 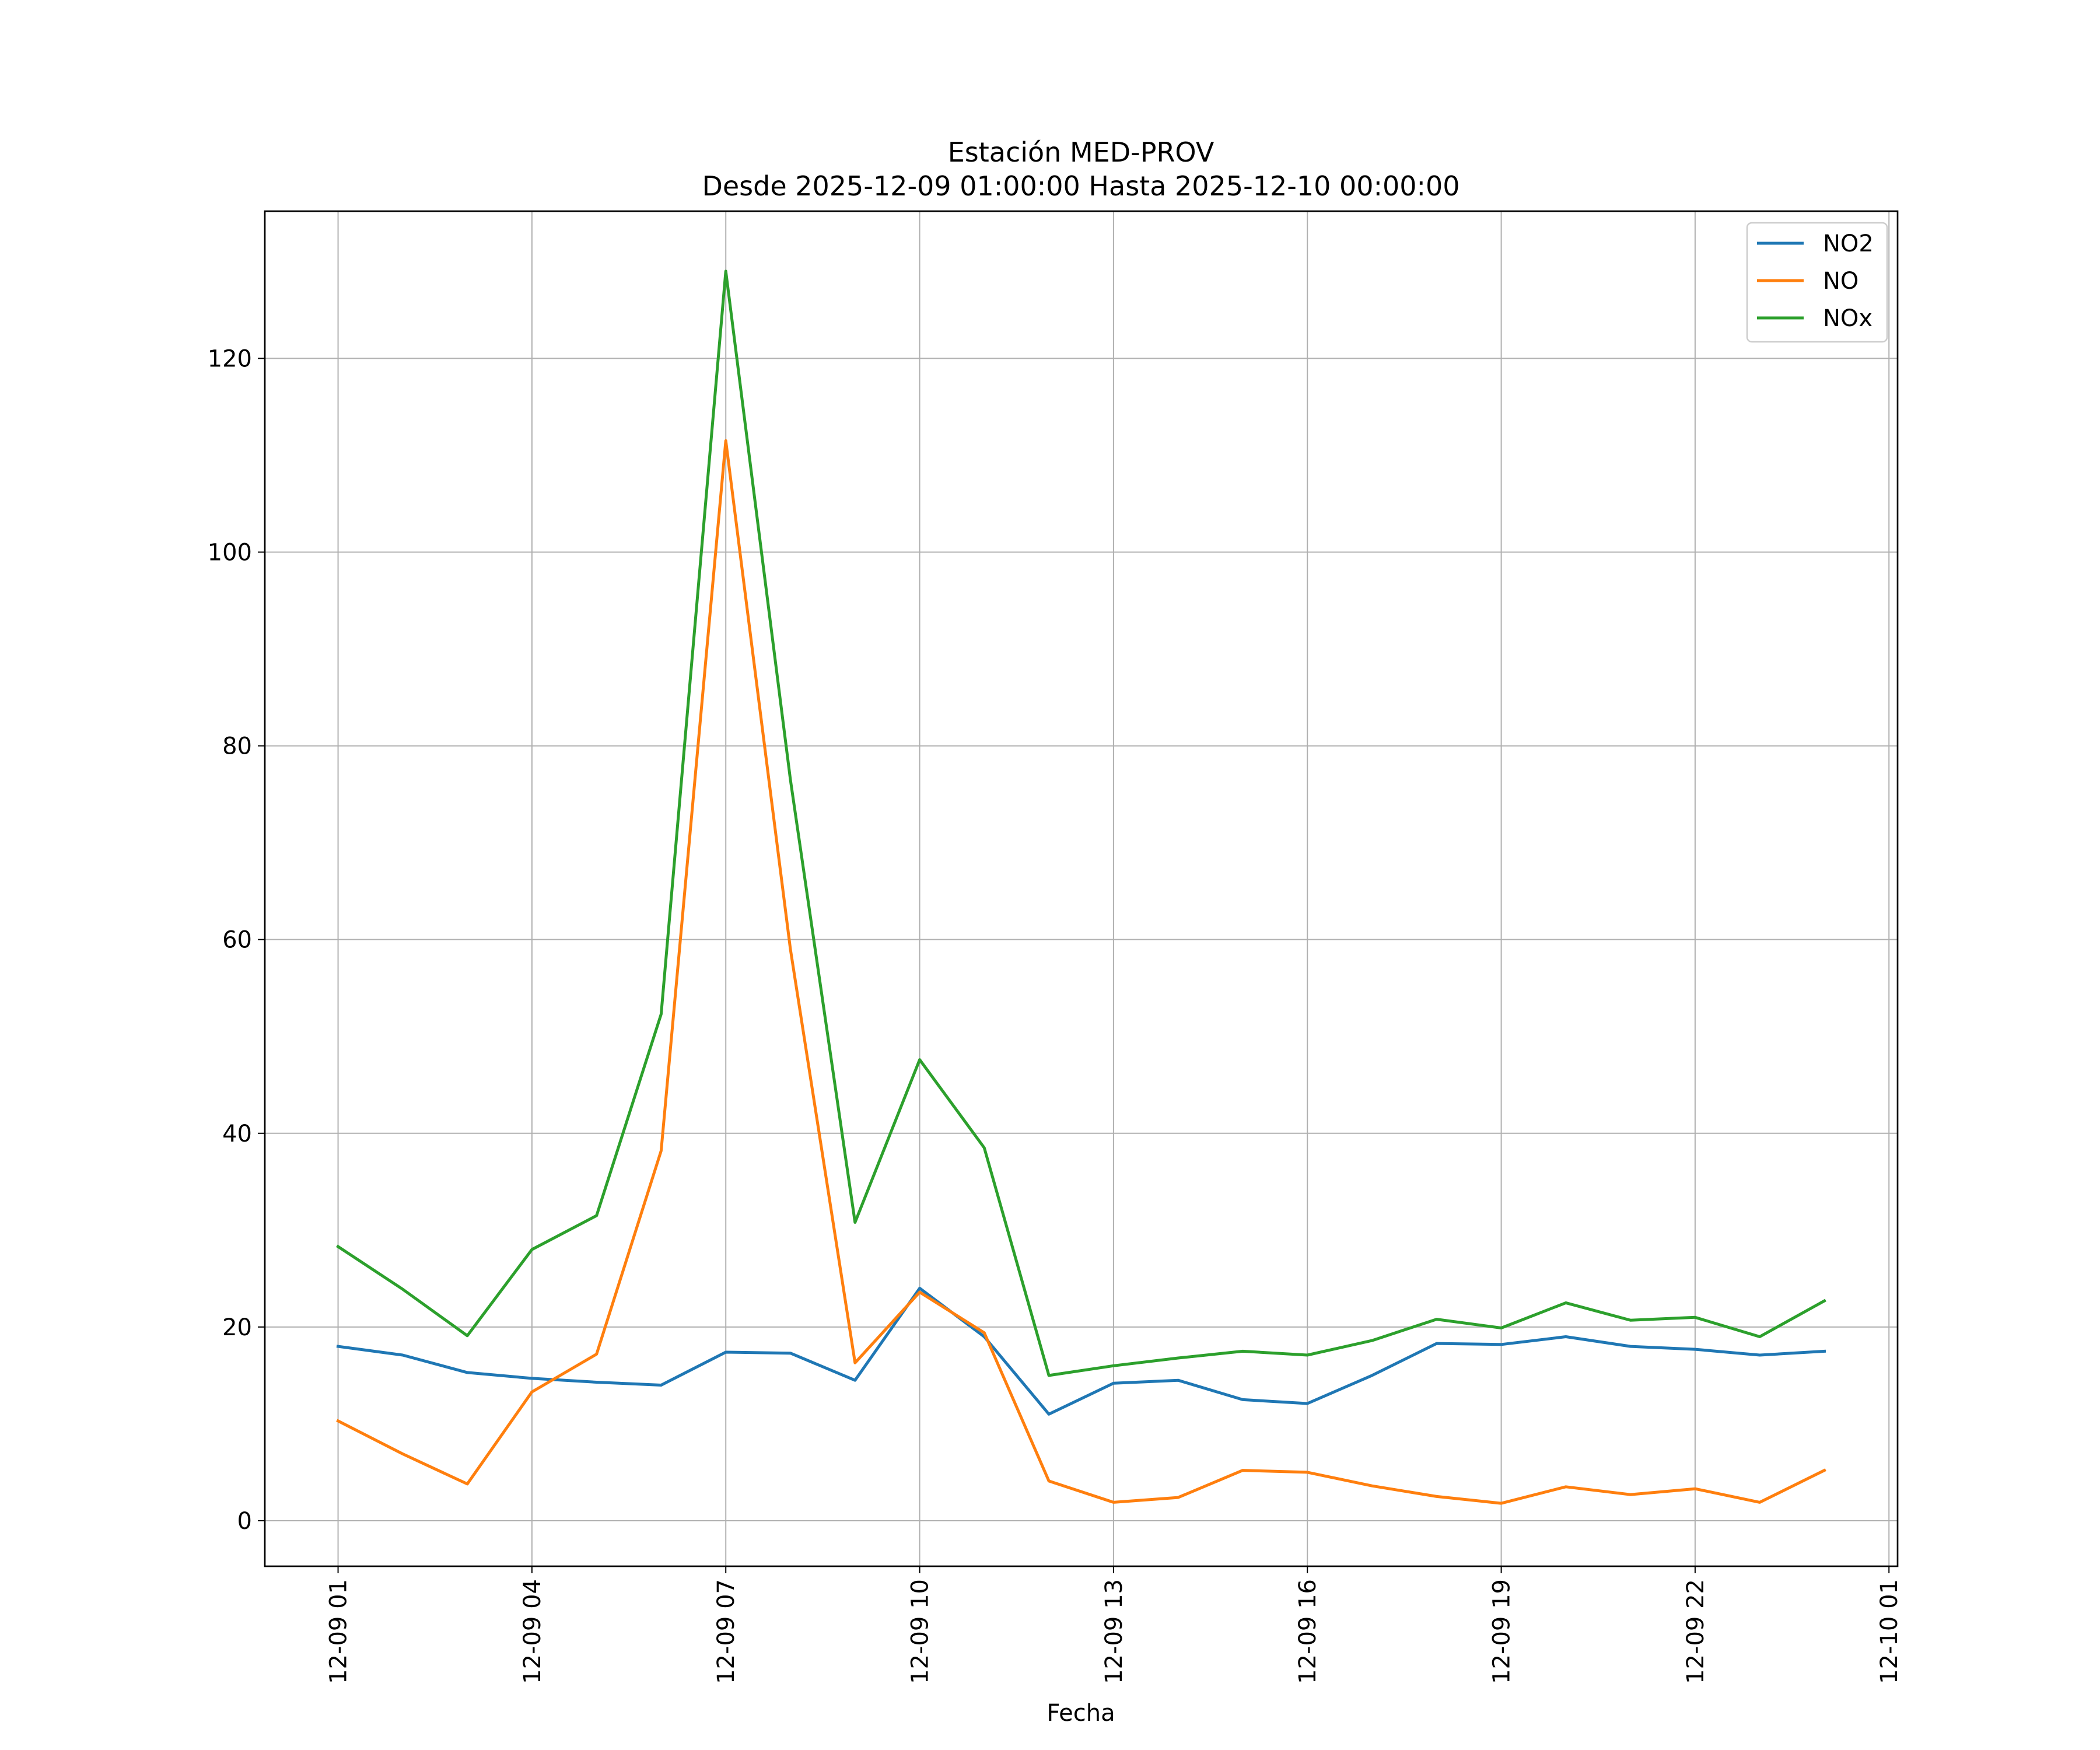 I want to click on y-tick-label: 80, so click(x=237, y=746).